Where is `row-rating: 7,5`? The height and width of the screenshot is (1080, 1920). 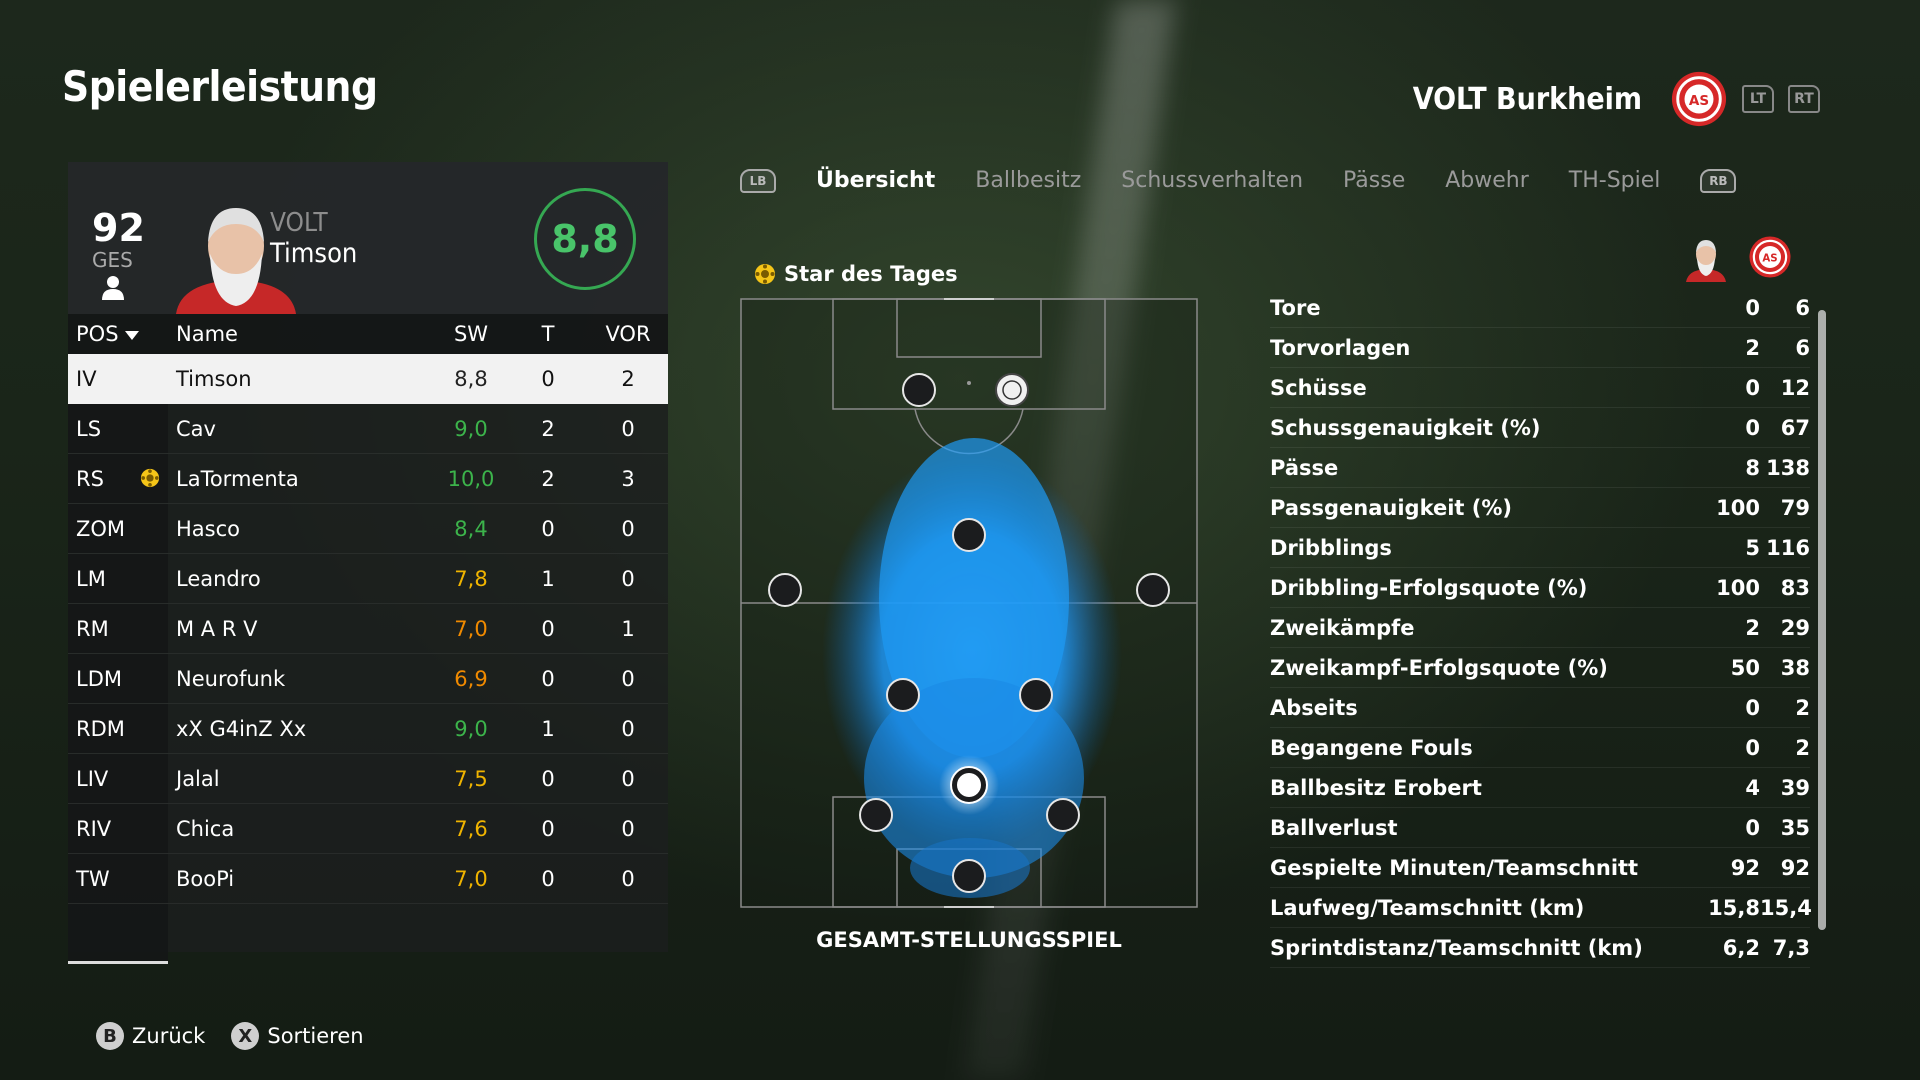
row-rating: 7,5 is located at coordinates (471, 778).